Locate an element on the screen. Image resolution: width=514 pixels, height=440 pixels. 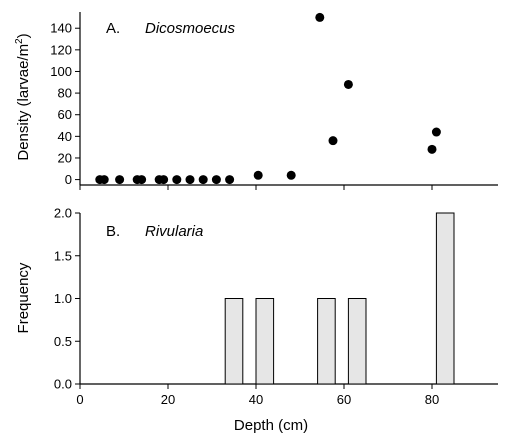
panel-b-y-axis-label: Frequency is located at coordinates (23, 297).